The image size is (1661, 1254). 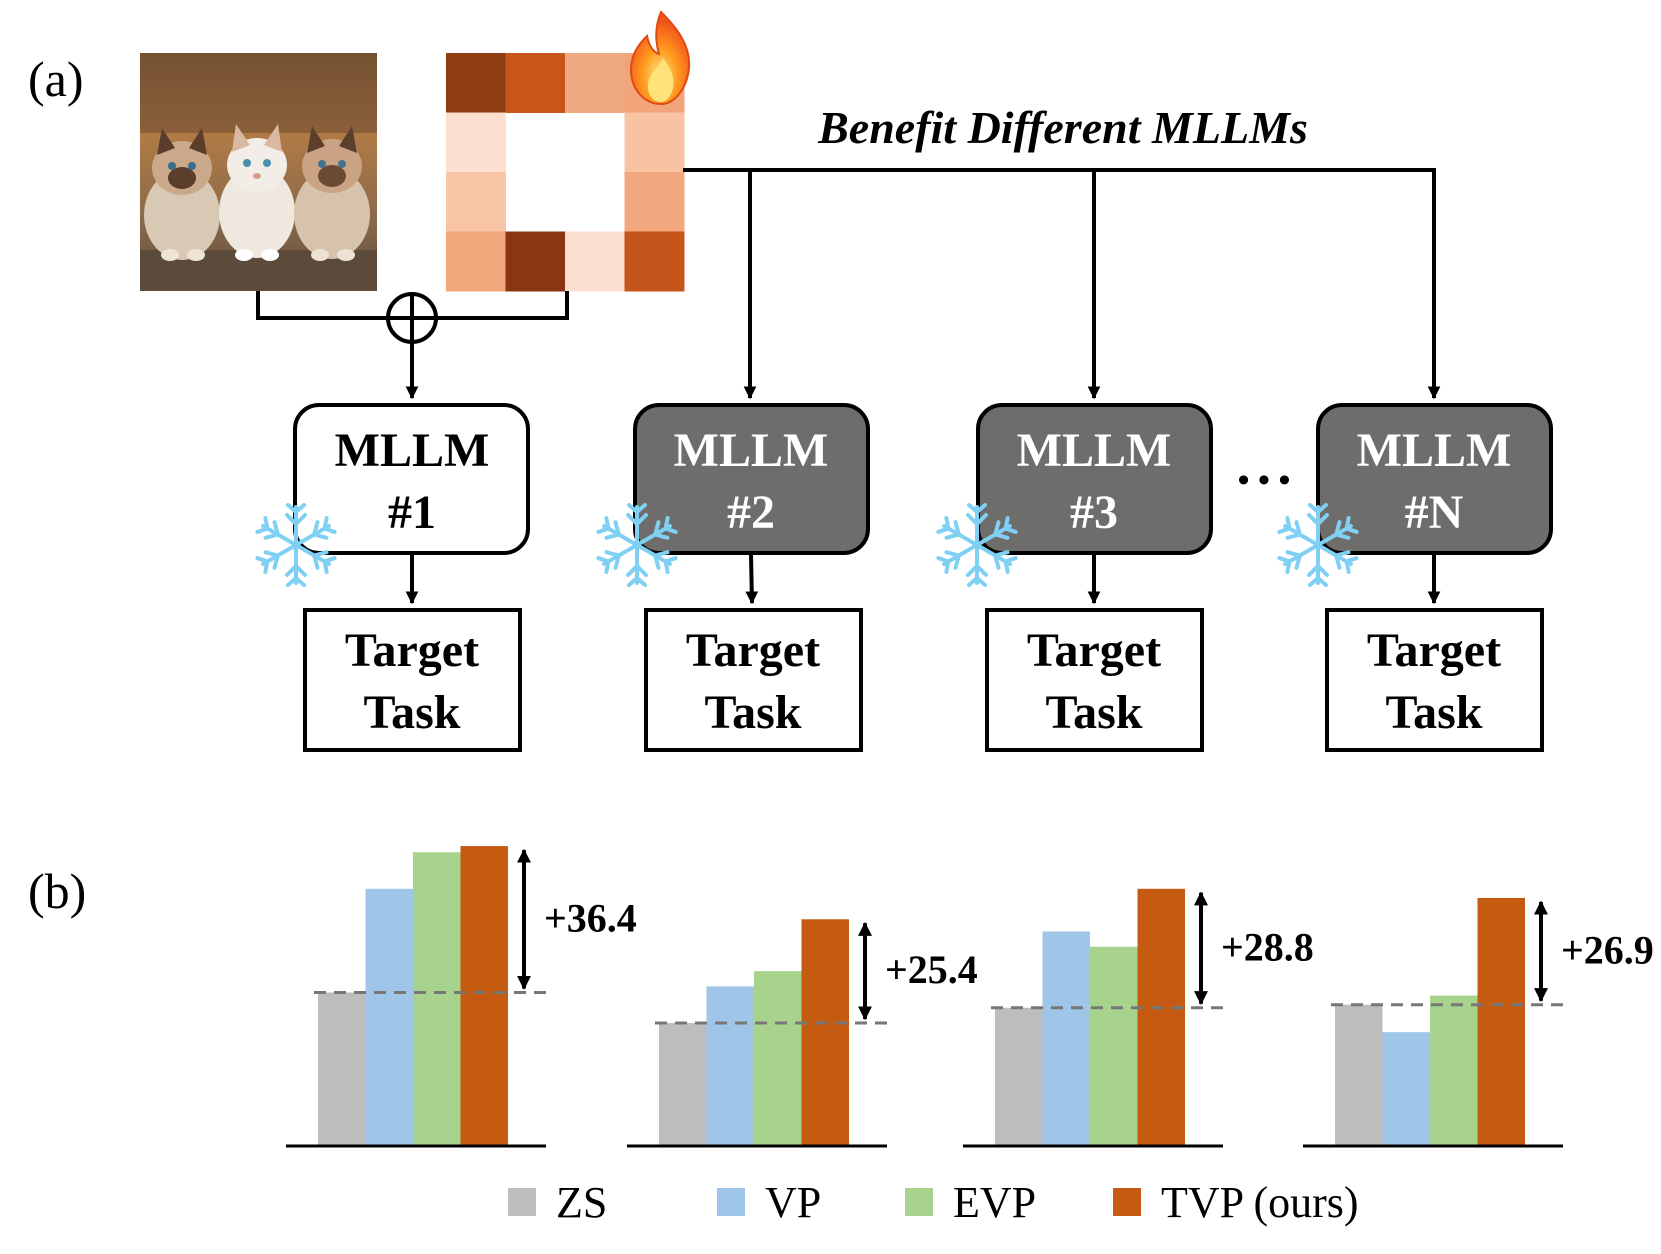 What do you see at coordinates (1434, 479) in the screenshot?
I see `model-box-n: MLLM #N` at bounding box center [1434, 479].